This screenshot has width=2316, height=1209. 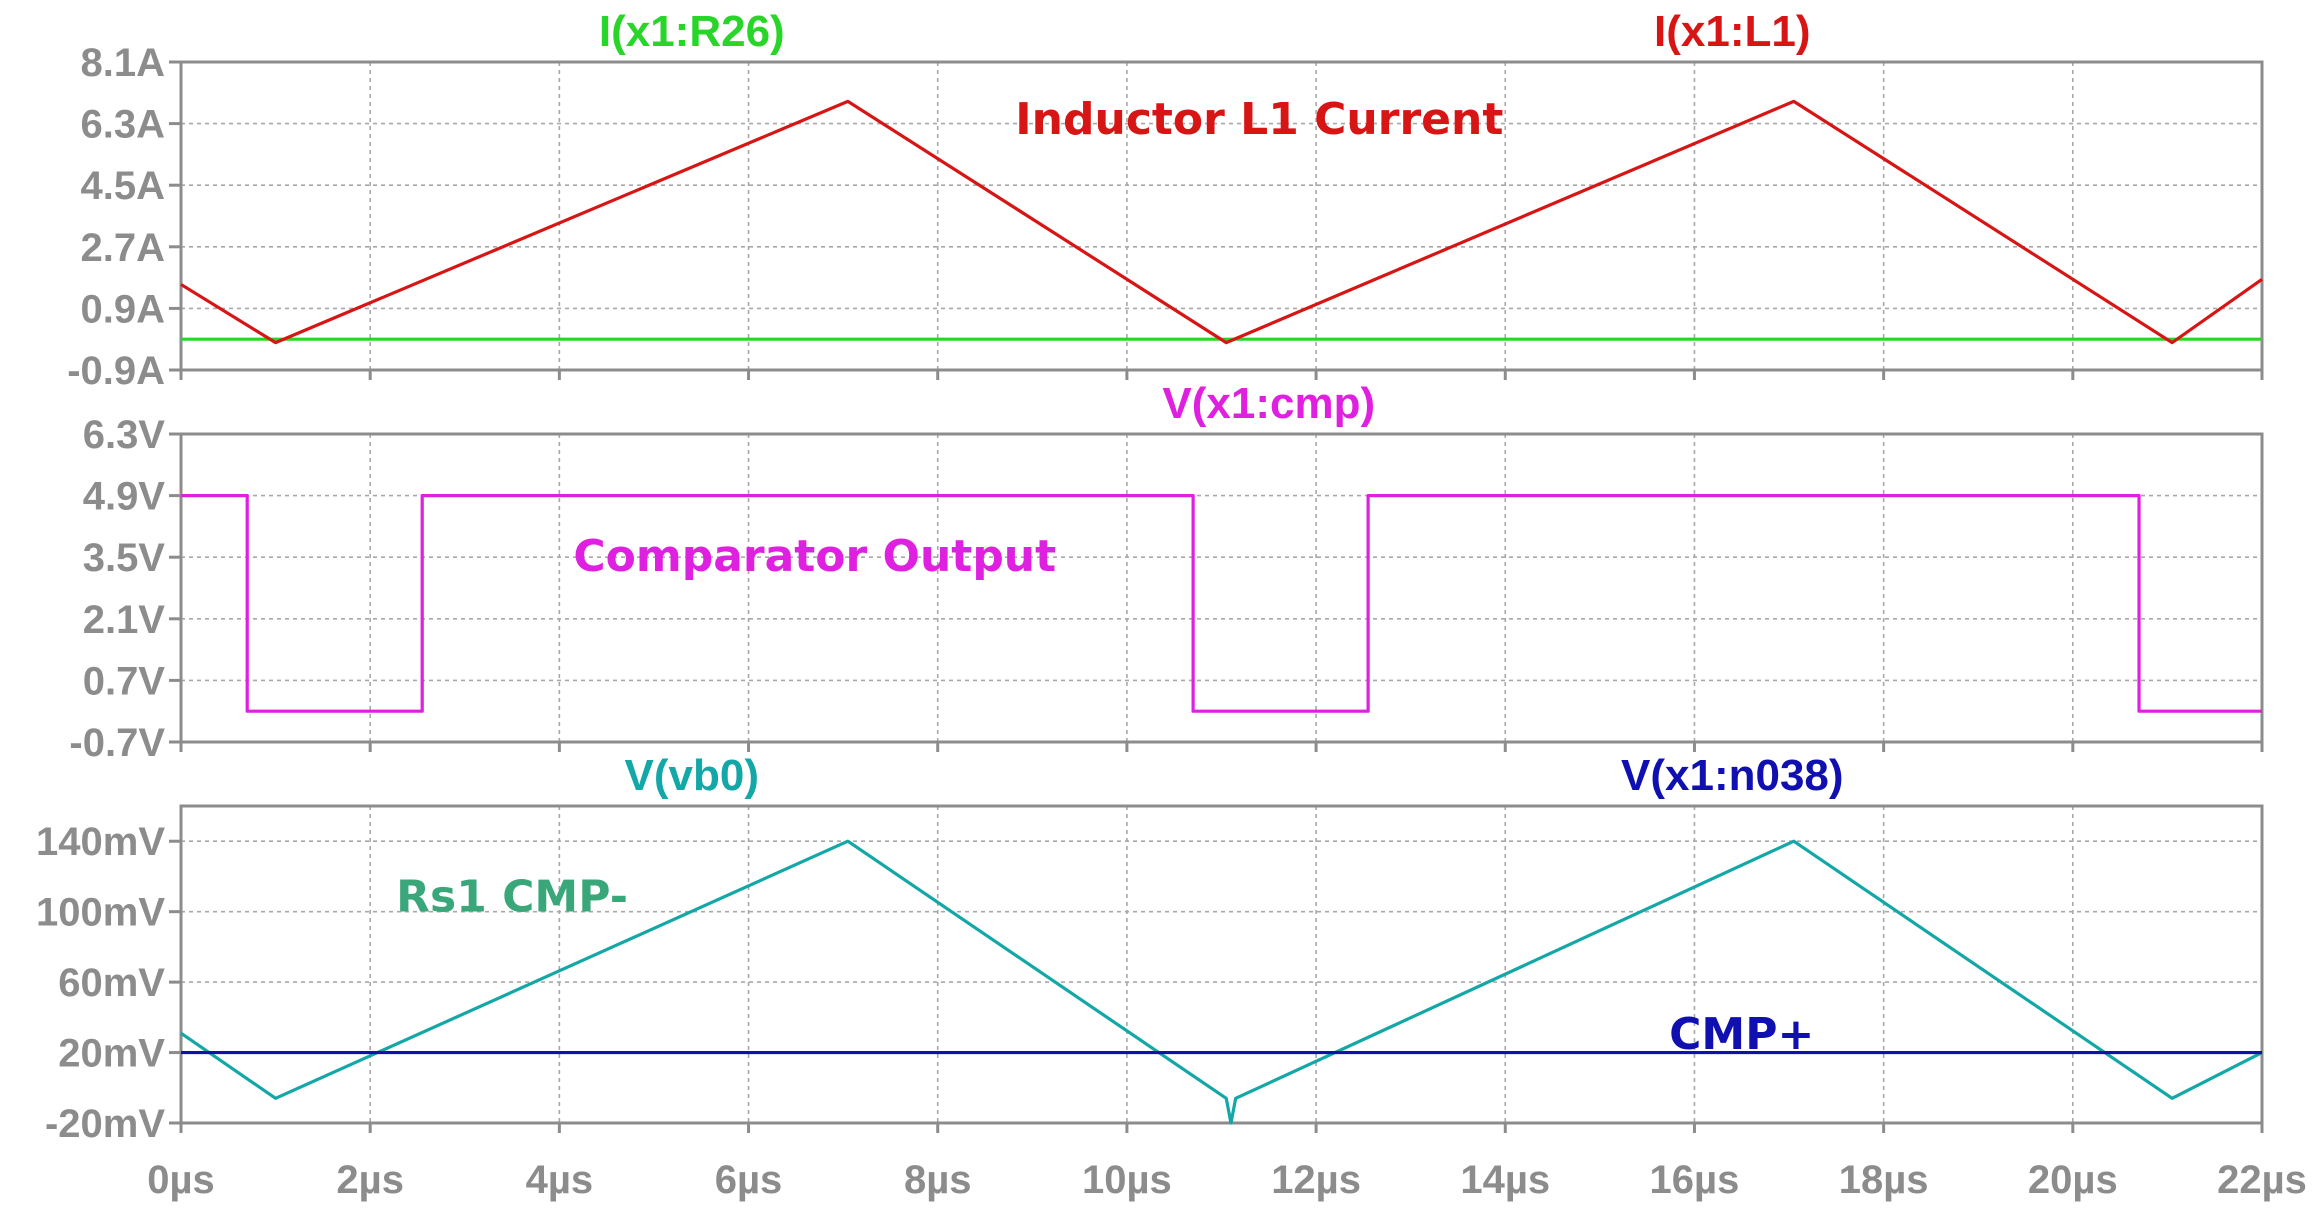 I want to click on y-tick-label: 2.1V, so click(x=124, y=620).